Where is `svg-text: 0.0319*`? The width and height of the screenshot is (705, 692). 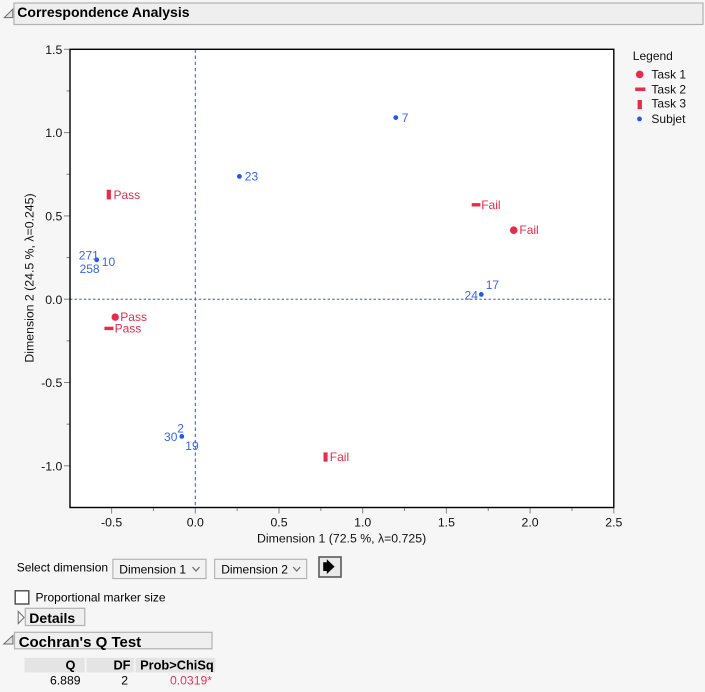
svg-text: 0.0319* is located at coordinates (191, 681).